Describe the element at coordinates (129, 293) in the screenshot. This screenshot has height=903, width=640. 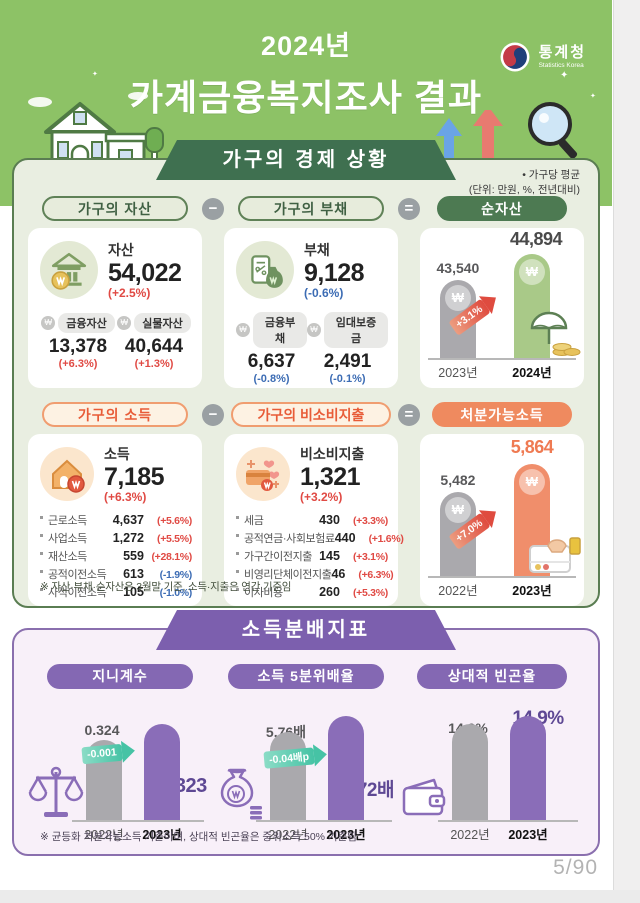
I see `asset-delta: (+2.5%)` at that location.